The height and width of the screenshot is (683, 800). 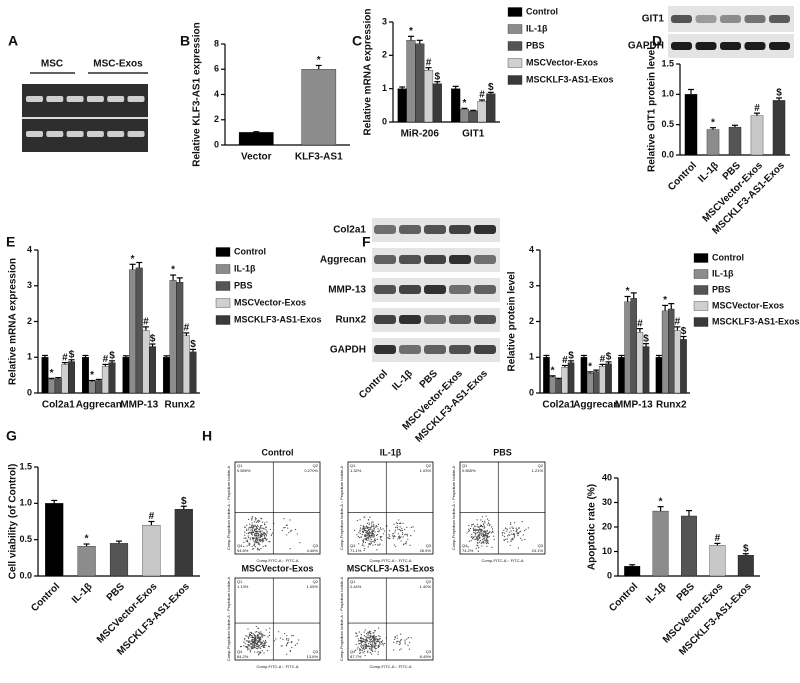 What do you see at coordinates (373, 384) in the screenshot?
I see `blot-lane-label: Control` at bounding box center [373, 384].